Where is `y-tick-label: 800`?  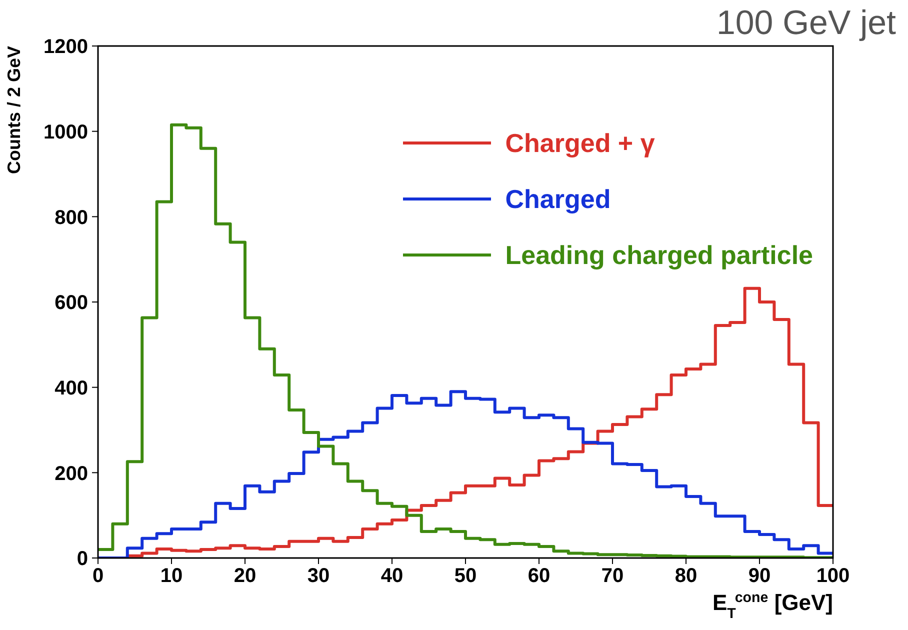
y-tick-label: 800 is located at coordinates (71, 217).